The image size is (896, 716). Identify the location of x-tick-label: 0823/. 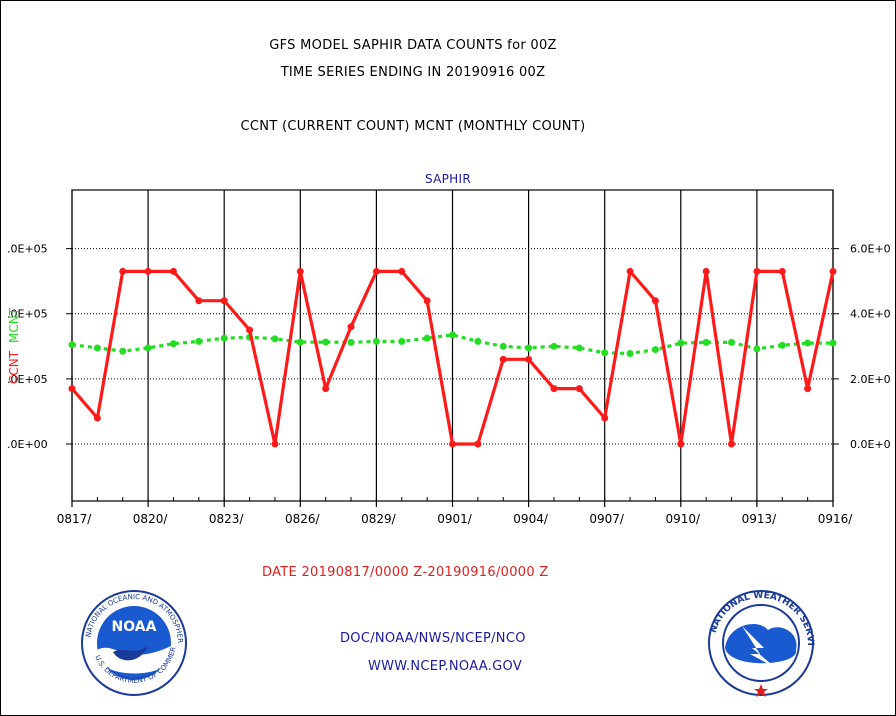
(227, 519).